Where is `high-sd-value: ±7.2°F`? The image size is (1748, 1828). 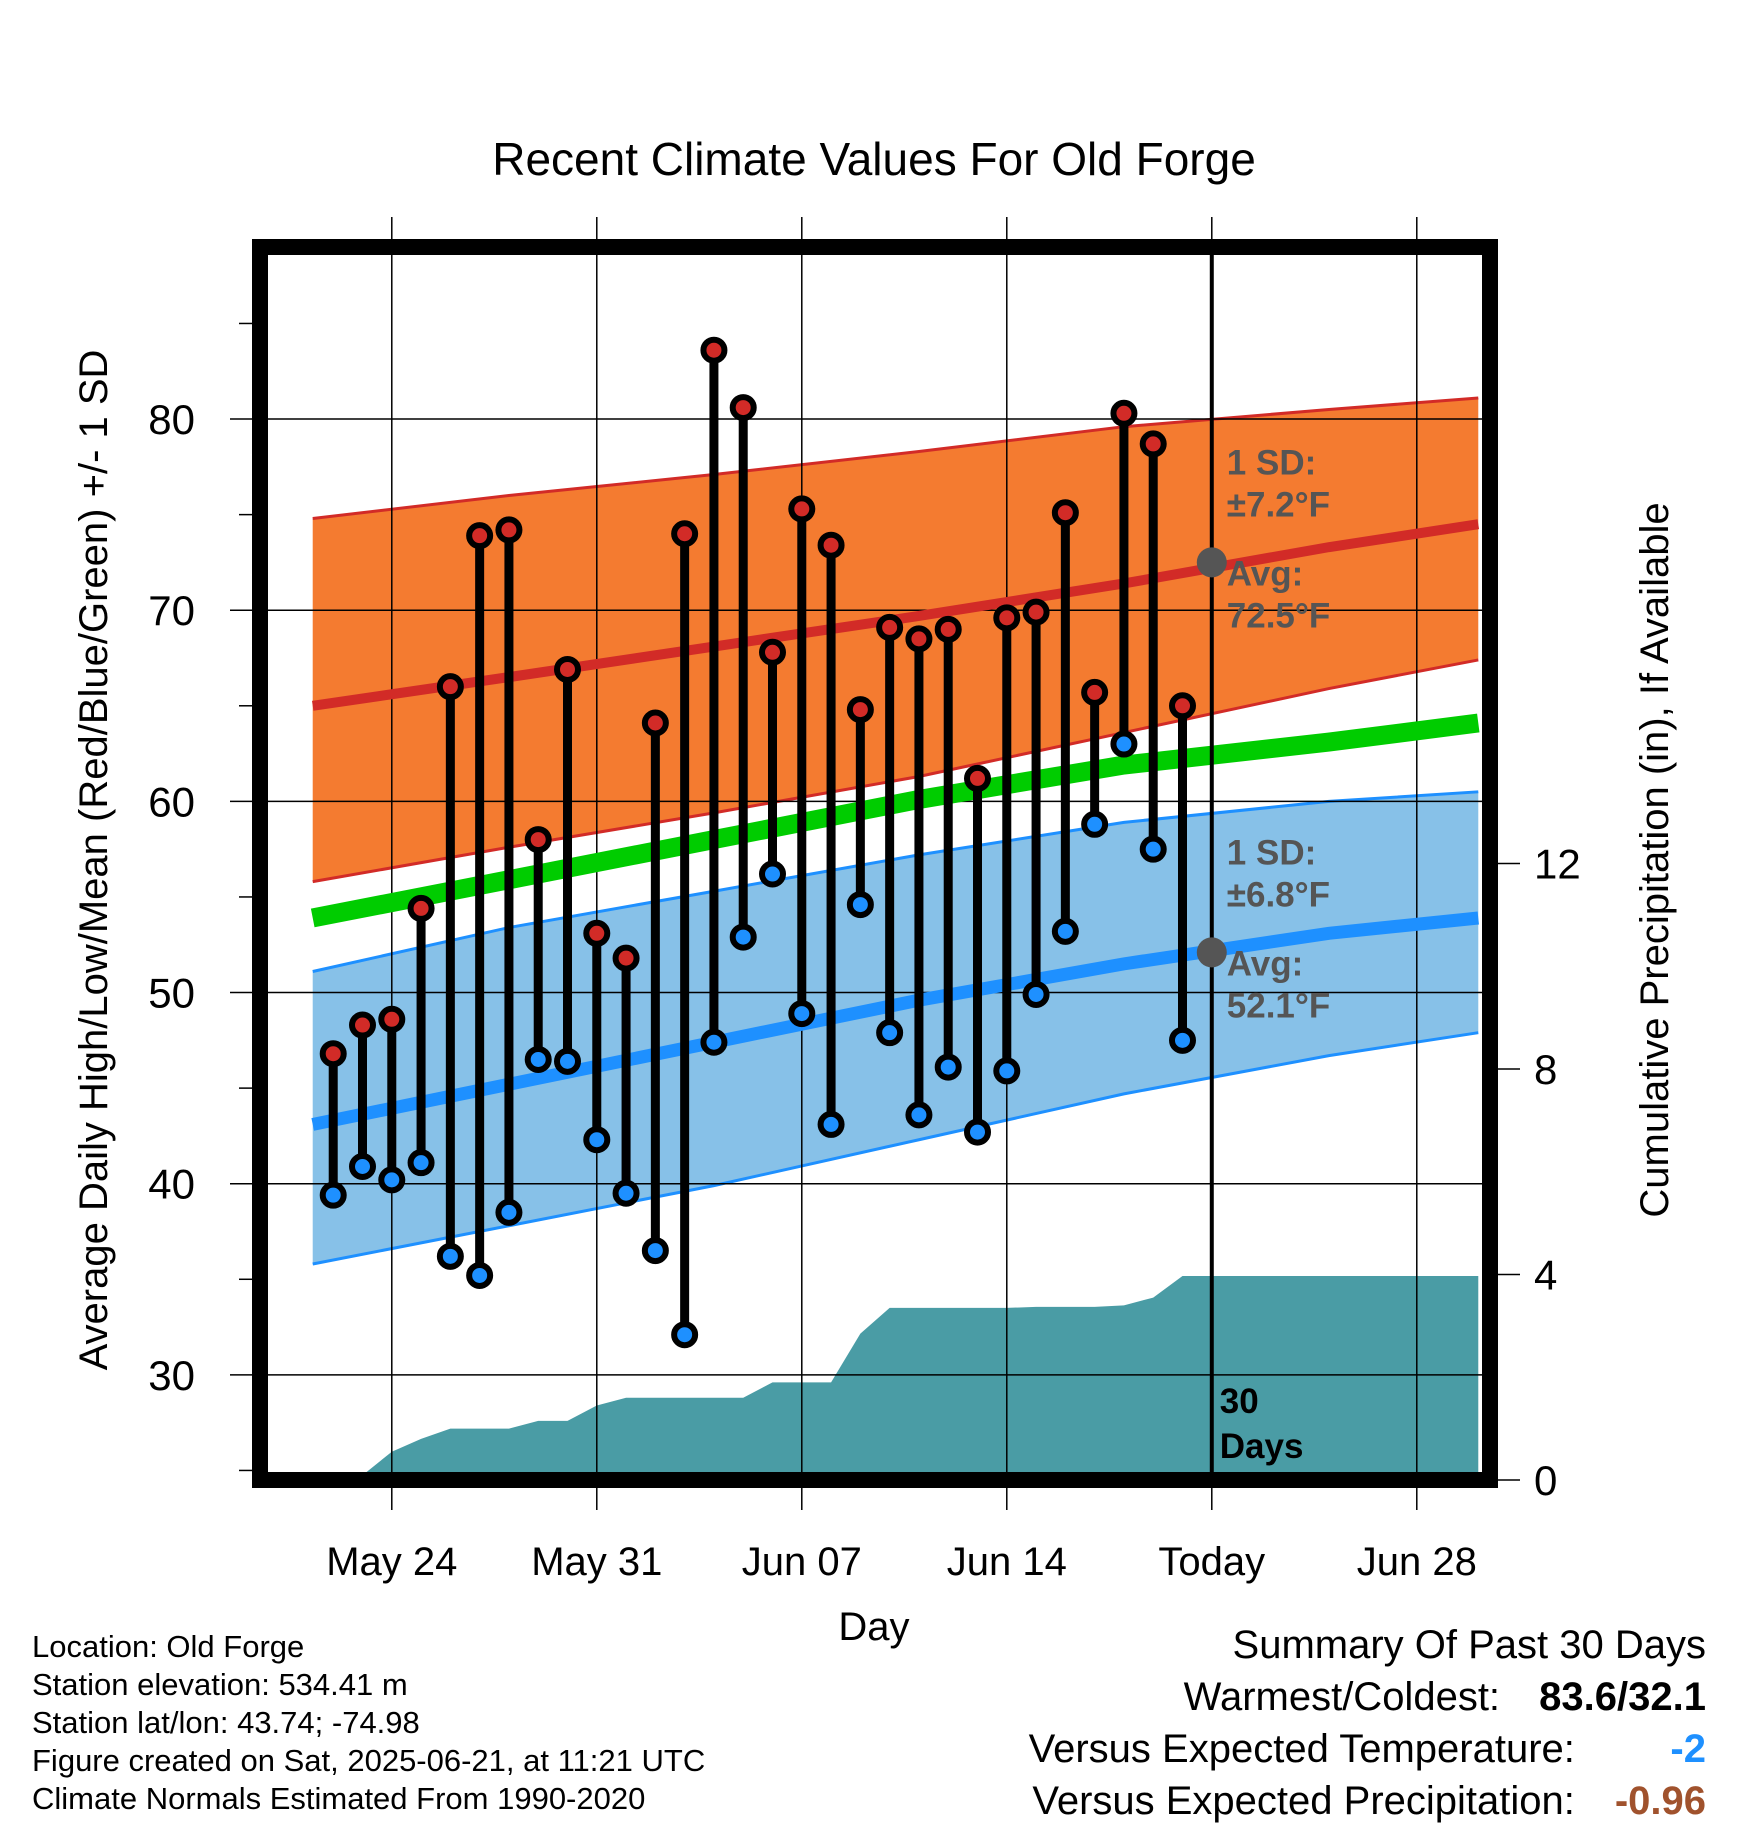
high-sd-value: ±7.2°F is located at coordinates (1278, 505).